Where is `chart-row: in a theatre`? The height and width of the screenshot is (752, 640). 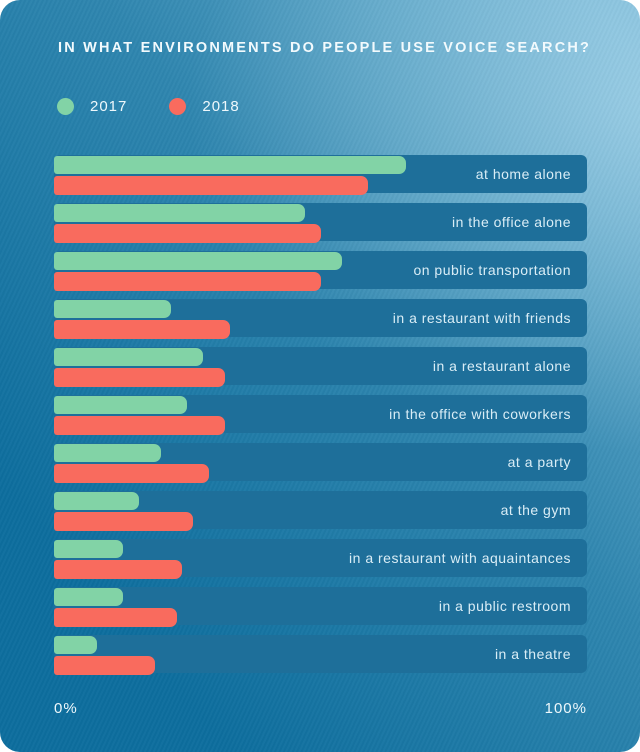
chart-row: in a theatre is located at coordinates (320, 655).